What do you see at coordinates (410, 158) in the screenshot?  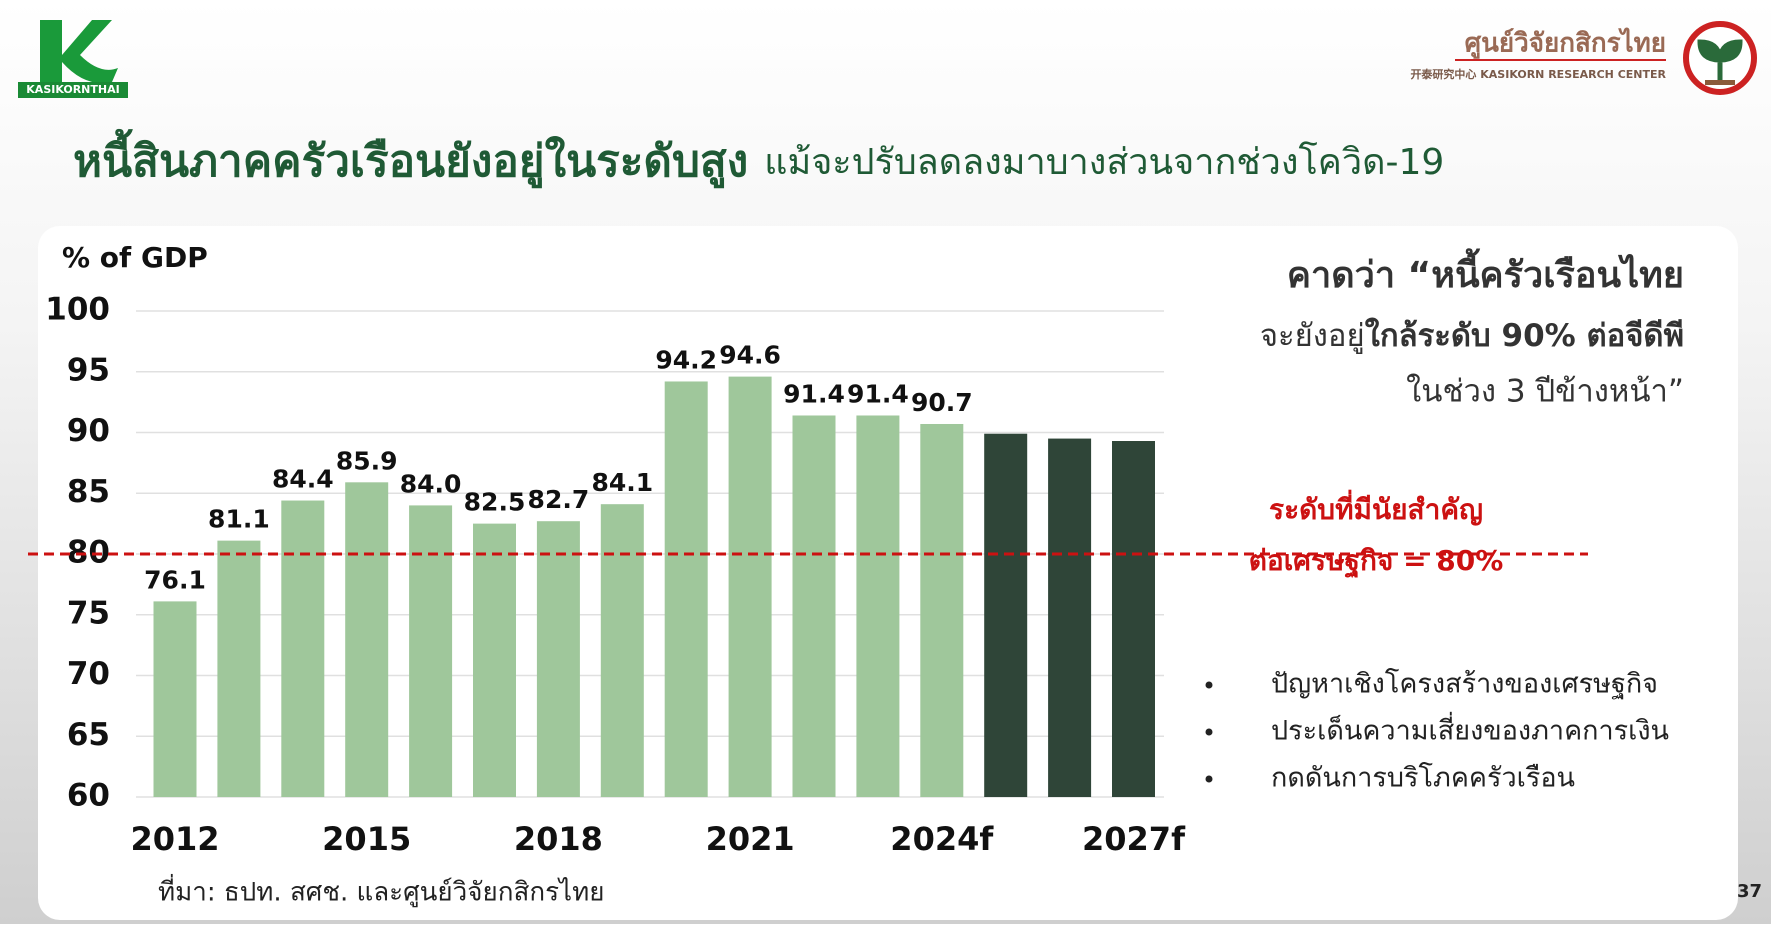 I see `title-bold: หนี้สินภาคครัวเรือนยังอยู่ในระดับสูง` at bounding box center [410, 158].